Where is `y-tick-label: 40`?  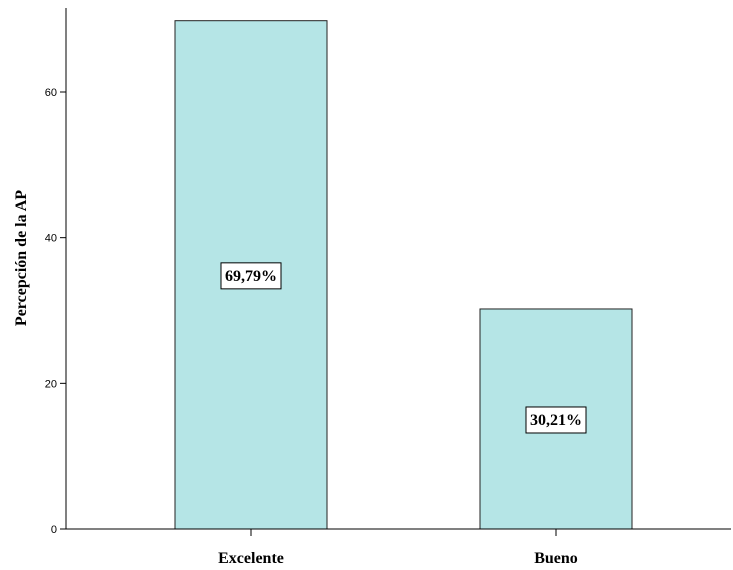 y-tick-label: 40 is located at coordinates (51, 239).